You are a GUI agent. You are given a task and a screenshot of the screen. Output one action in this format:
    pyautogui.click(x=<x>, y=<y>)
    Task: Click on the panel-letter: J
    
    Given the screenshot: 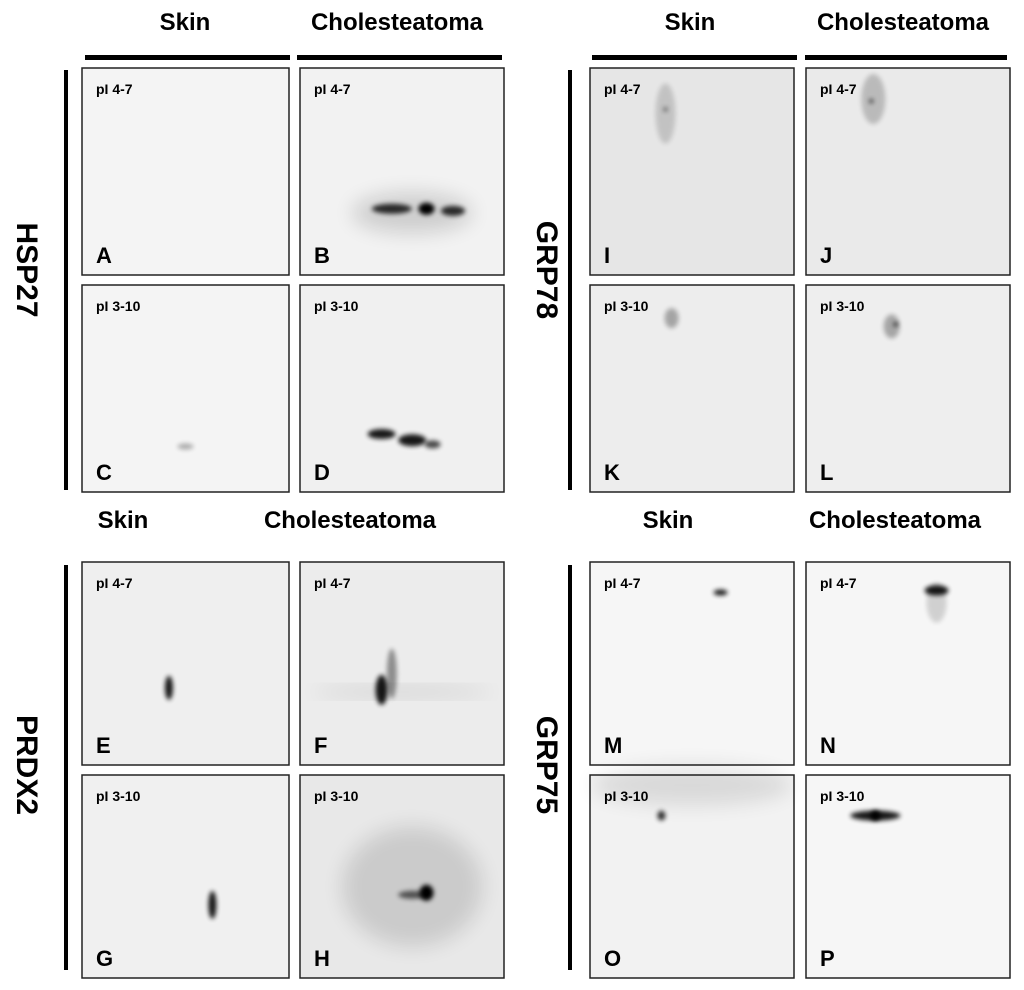 What is the action you would take?
    pyautogui.click(x=826, y=255)
    